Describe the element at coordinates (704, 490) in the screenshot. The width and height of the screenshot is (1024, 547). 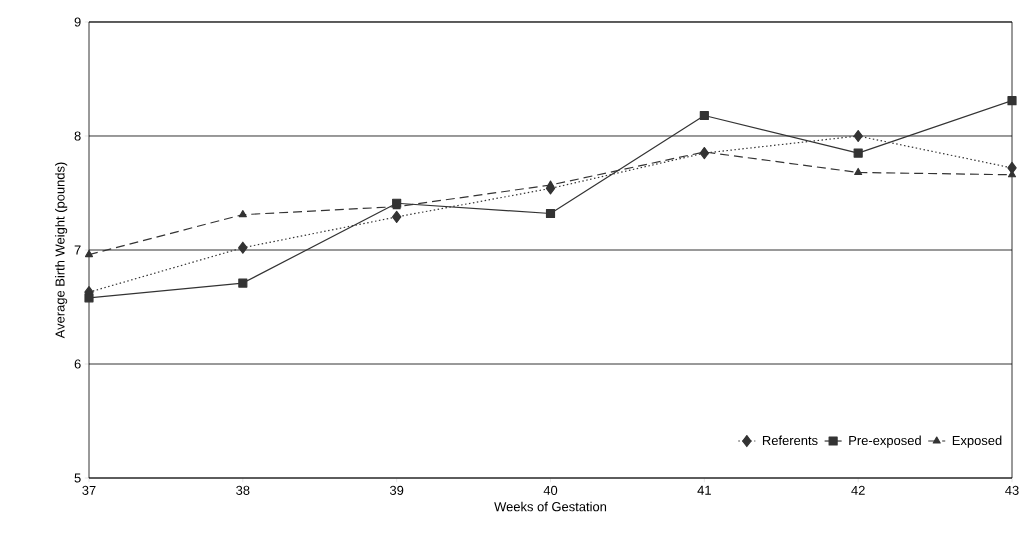
I see `x-tick-label: 41` at that location.